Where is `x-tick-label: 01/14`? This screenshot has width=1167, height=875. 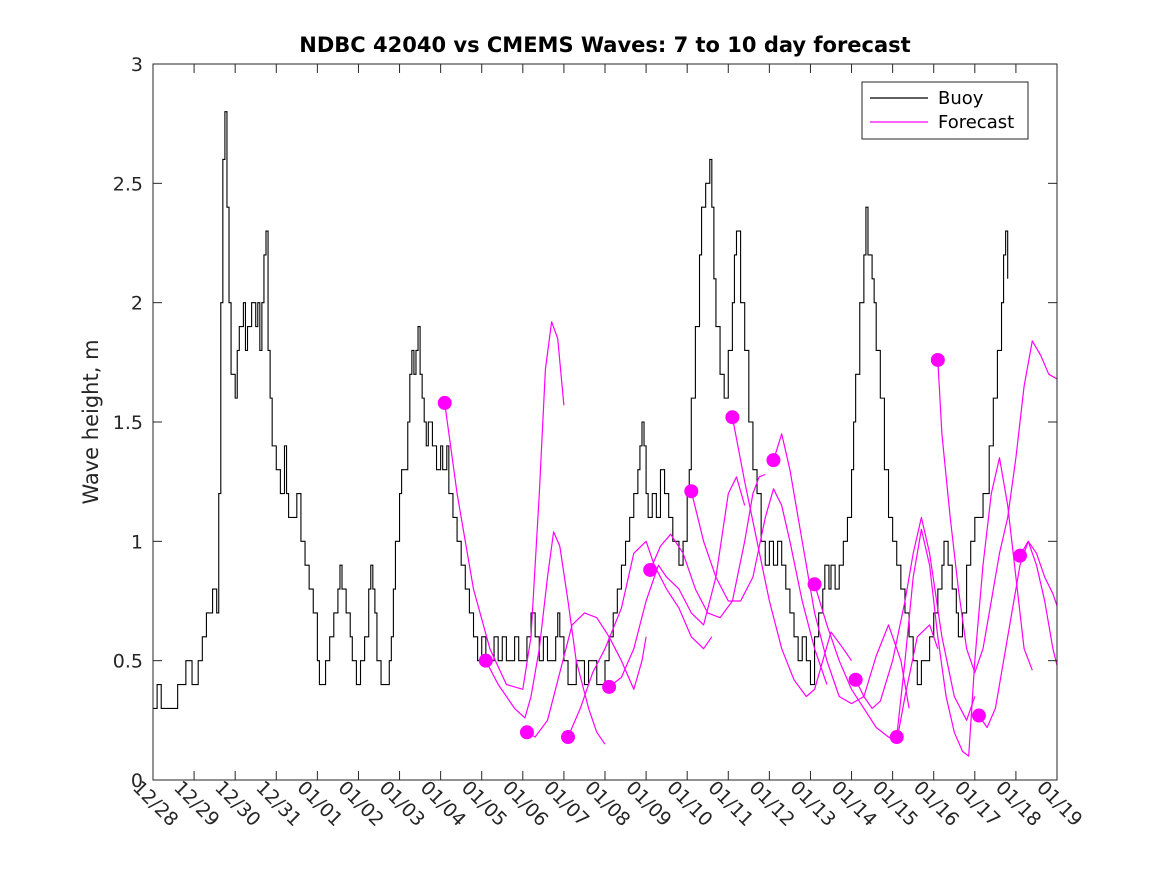
x-tick-label: 01/14 is located at coordinates (854, 804).